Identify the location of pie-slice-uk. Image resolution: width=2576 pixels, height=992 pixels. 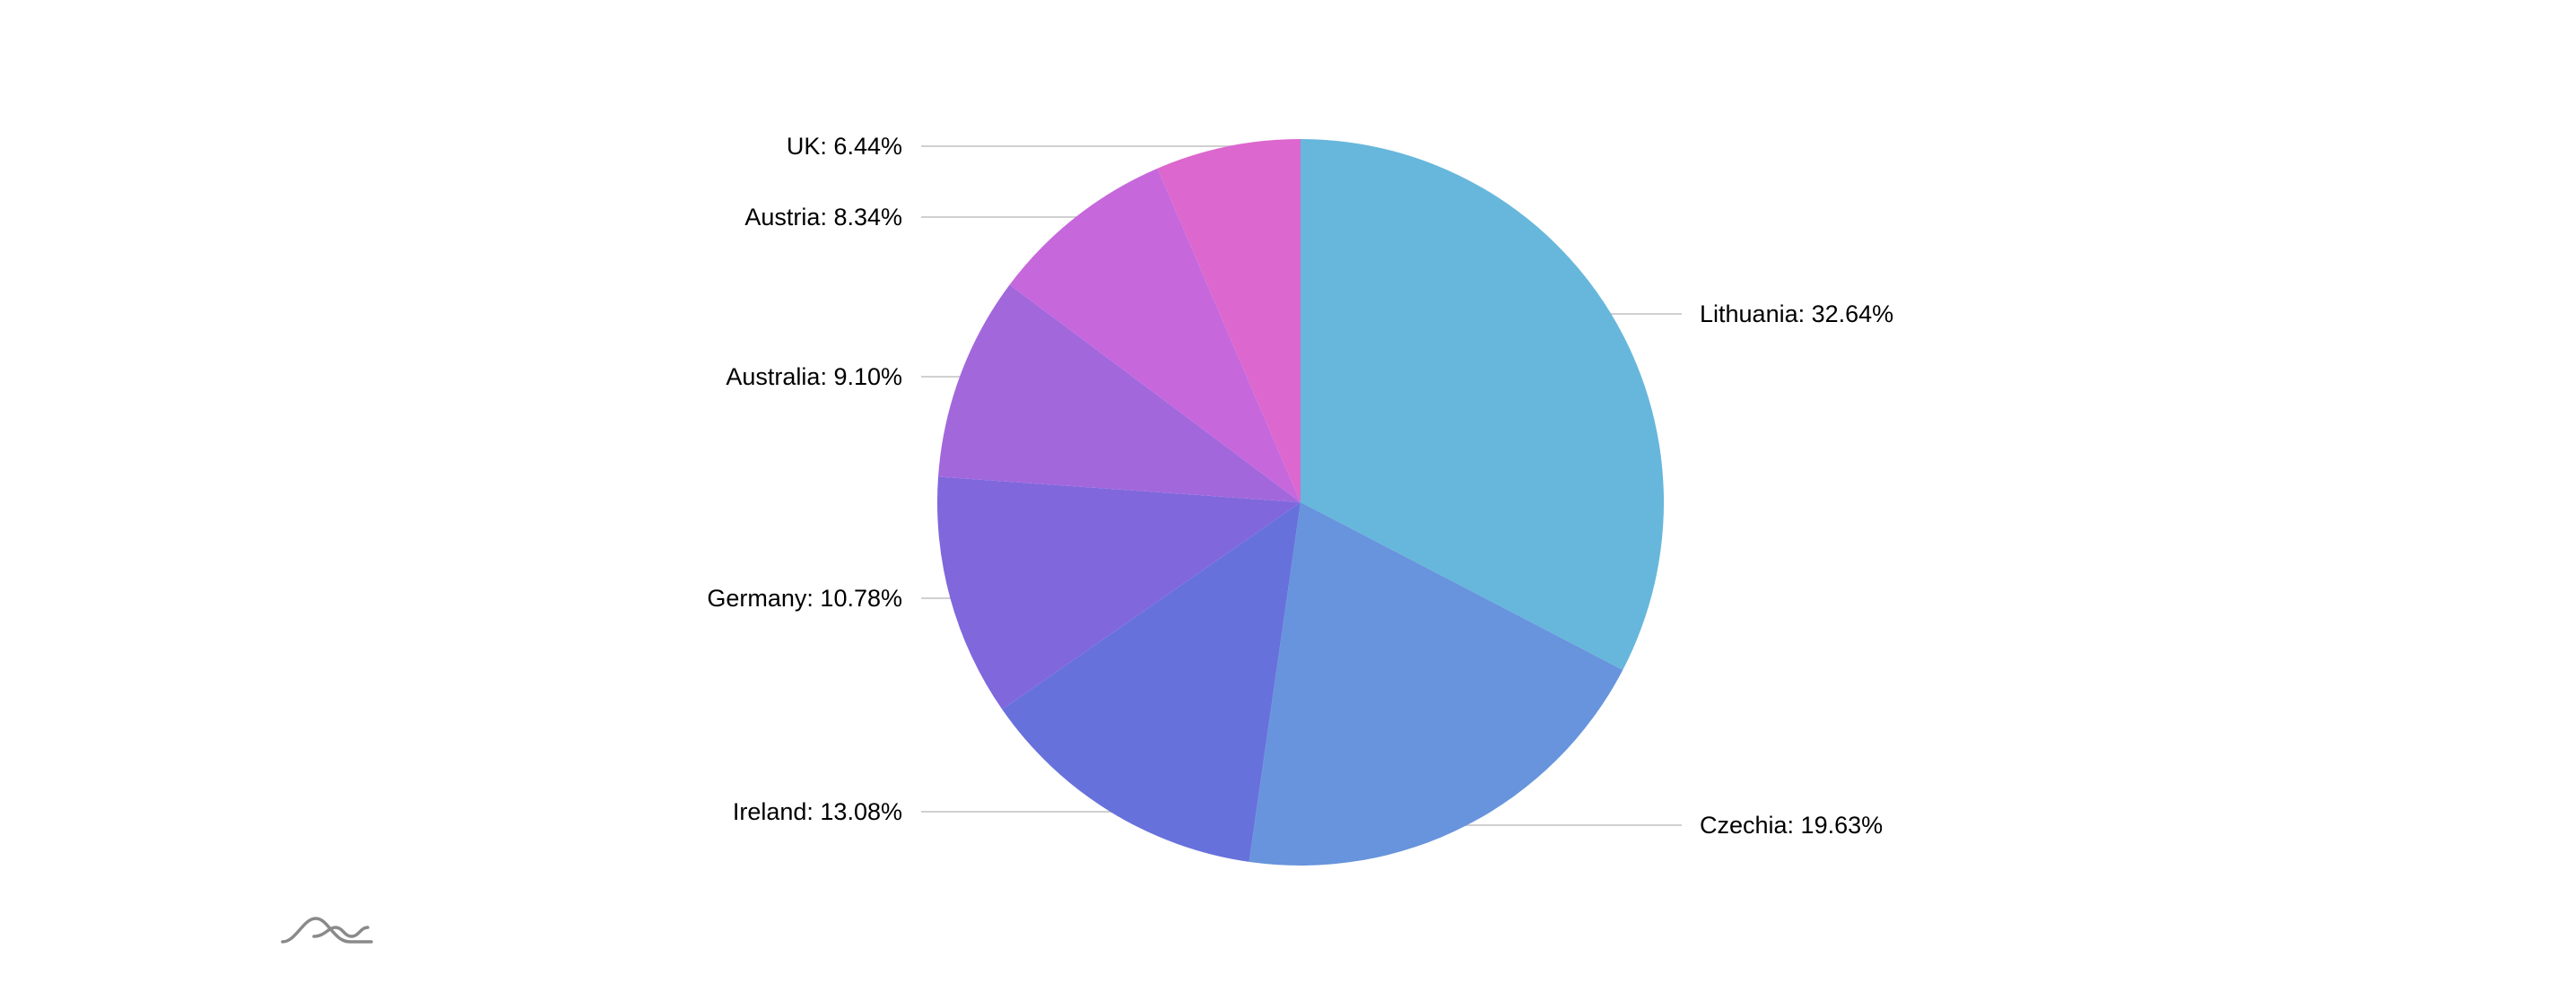
(1229, 320).